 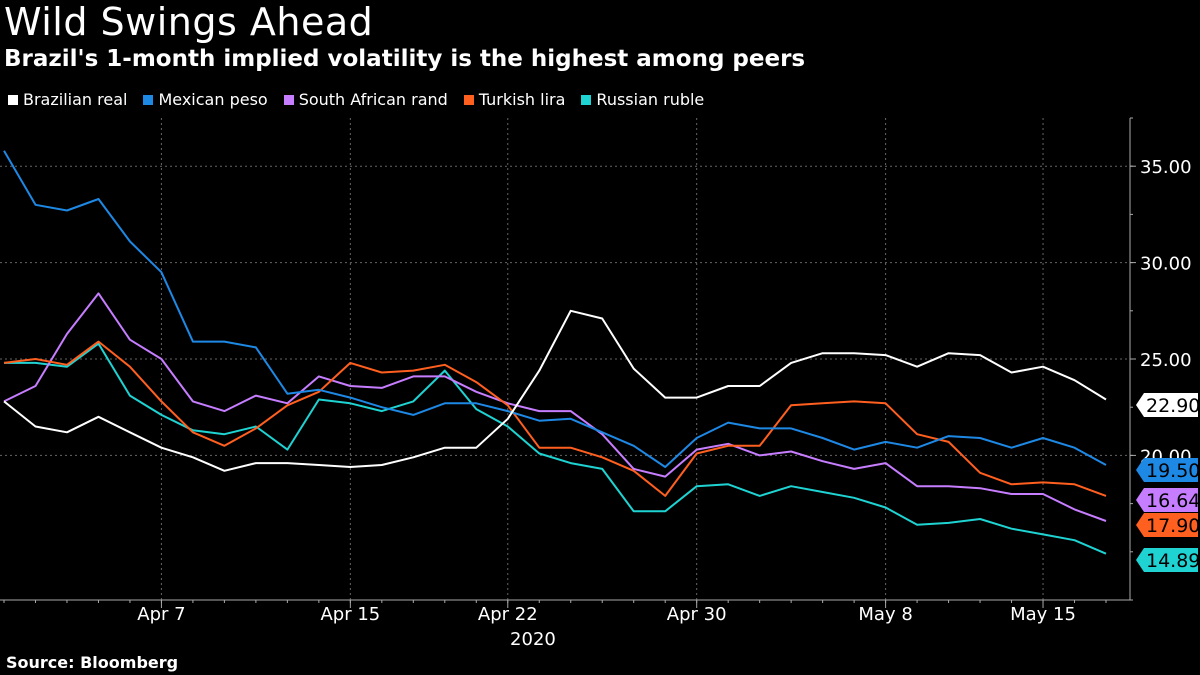 What do you see at coordinates (75, 99) in the screenshot?
I see `legend-label: Brazilian real` at bounding box center [75, 99].